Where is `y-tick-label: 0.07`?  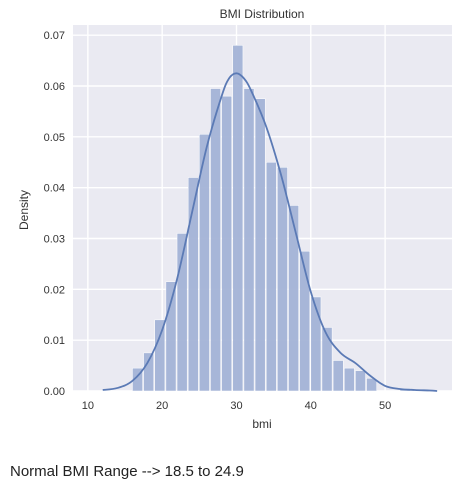
y-tick-label: 0.07 is located at coordinates (54, 36).